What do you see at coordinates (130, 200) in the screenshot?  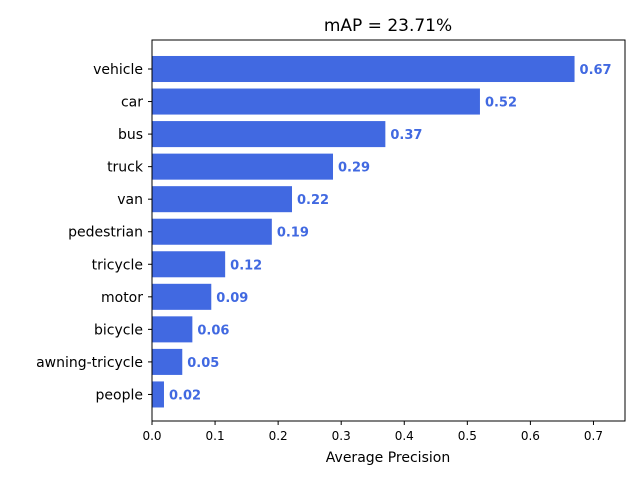 I see `y-tick-label: van` at bounding box center [130, 200].